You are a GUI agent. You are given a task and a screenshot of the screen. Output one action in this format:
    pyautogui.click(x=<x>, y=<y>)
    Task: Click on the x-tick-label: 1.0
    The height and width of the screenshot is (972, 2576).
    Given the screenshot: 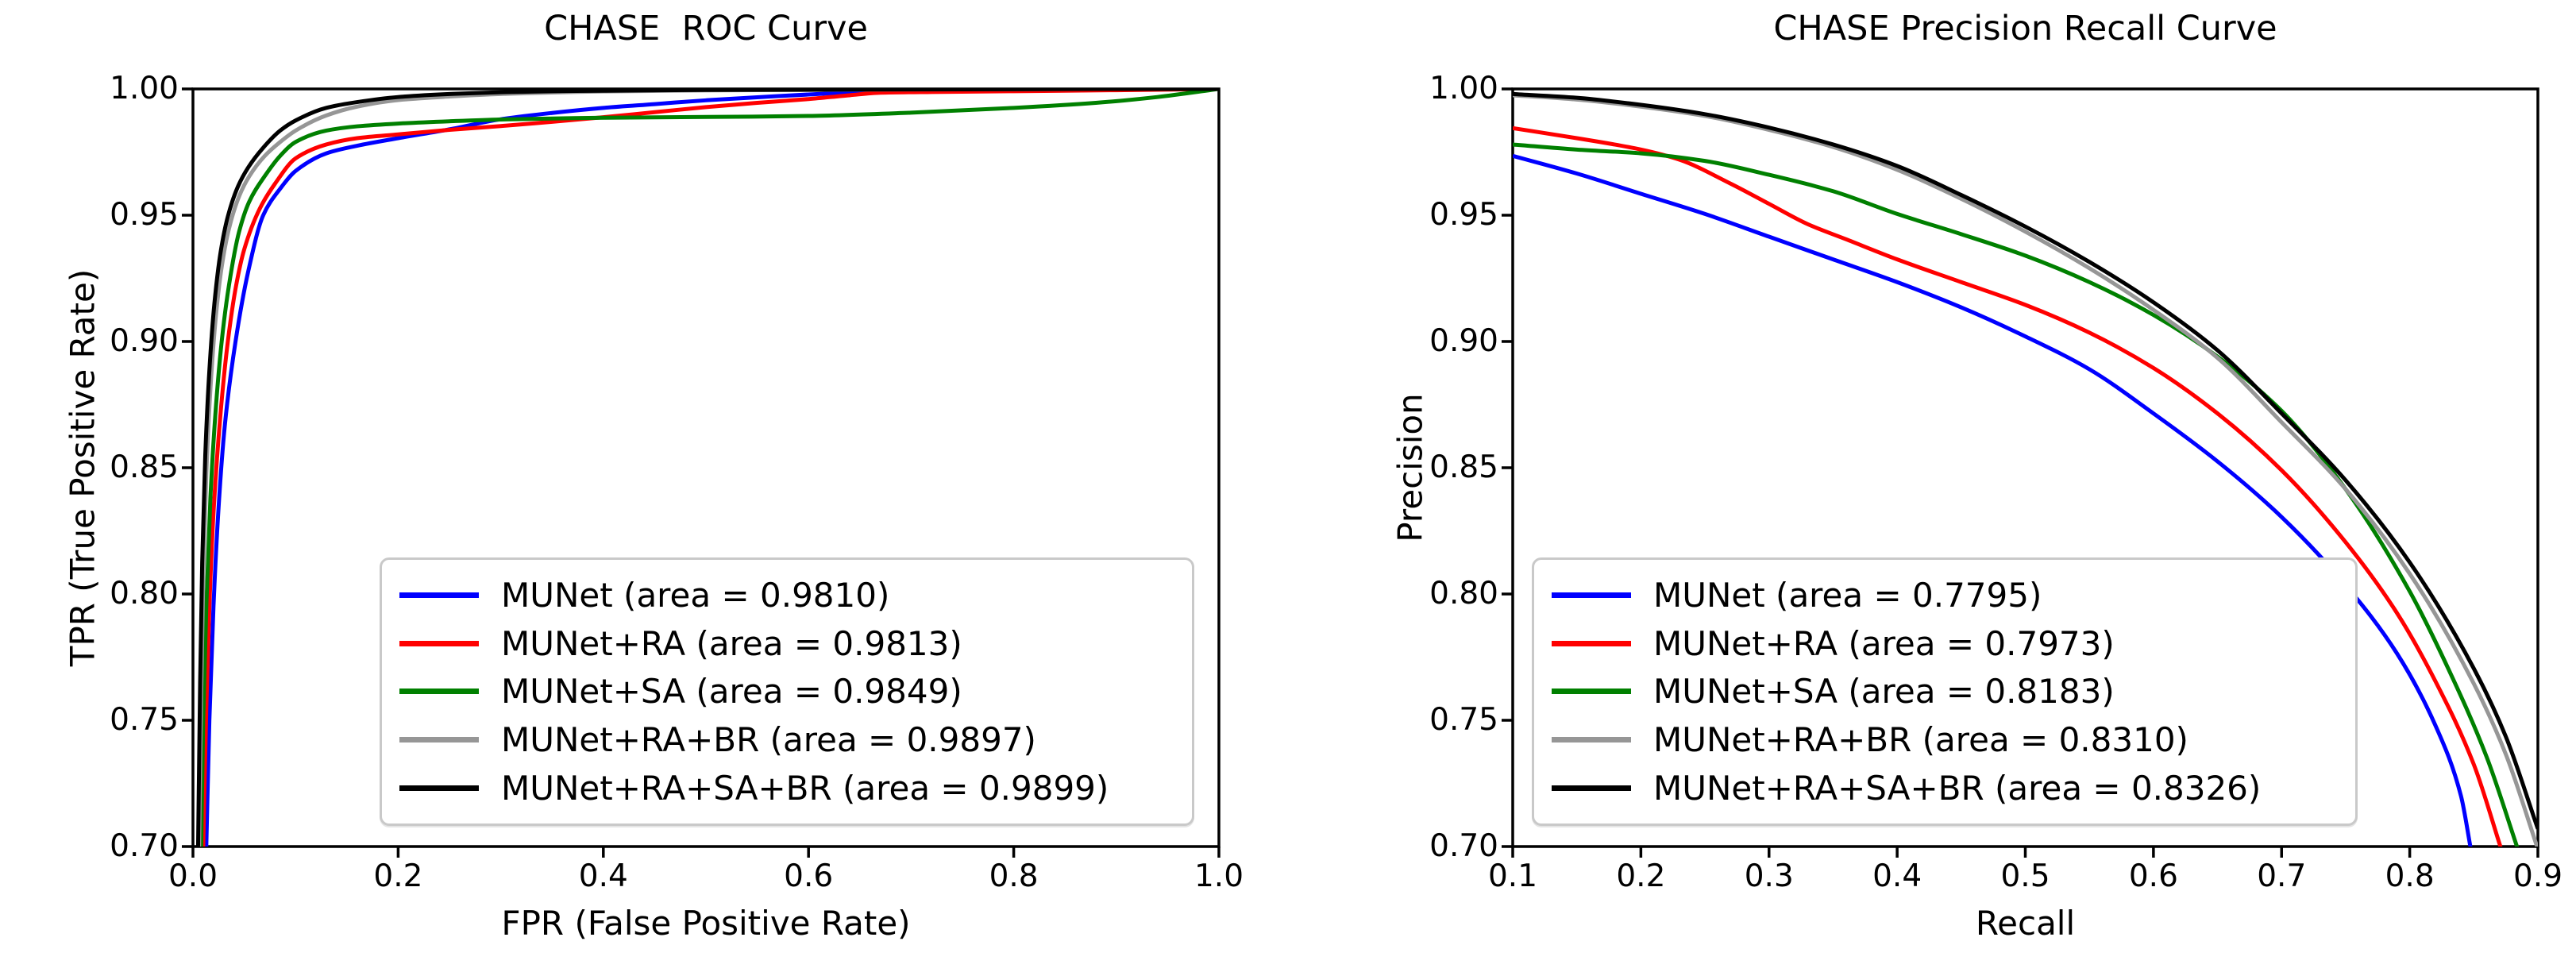 What is the action you would take?
    pyautogui.click(x=1219, y=876)
    